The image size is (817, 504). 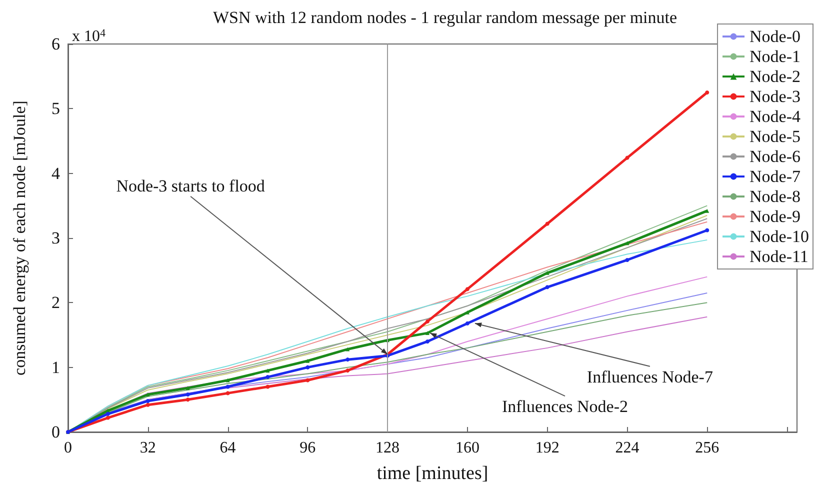 I want to click on y-axis-title: consumed energy of each node [mJoule], so click(x=19, y=238).